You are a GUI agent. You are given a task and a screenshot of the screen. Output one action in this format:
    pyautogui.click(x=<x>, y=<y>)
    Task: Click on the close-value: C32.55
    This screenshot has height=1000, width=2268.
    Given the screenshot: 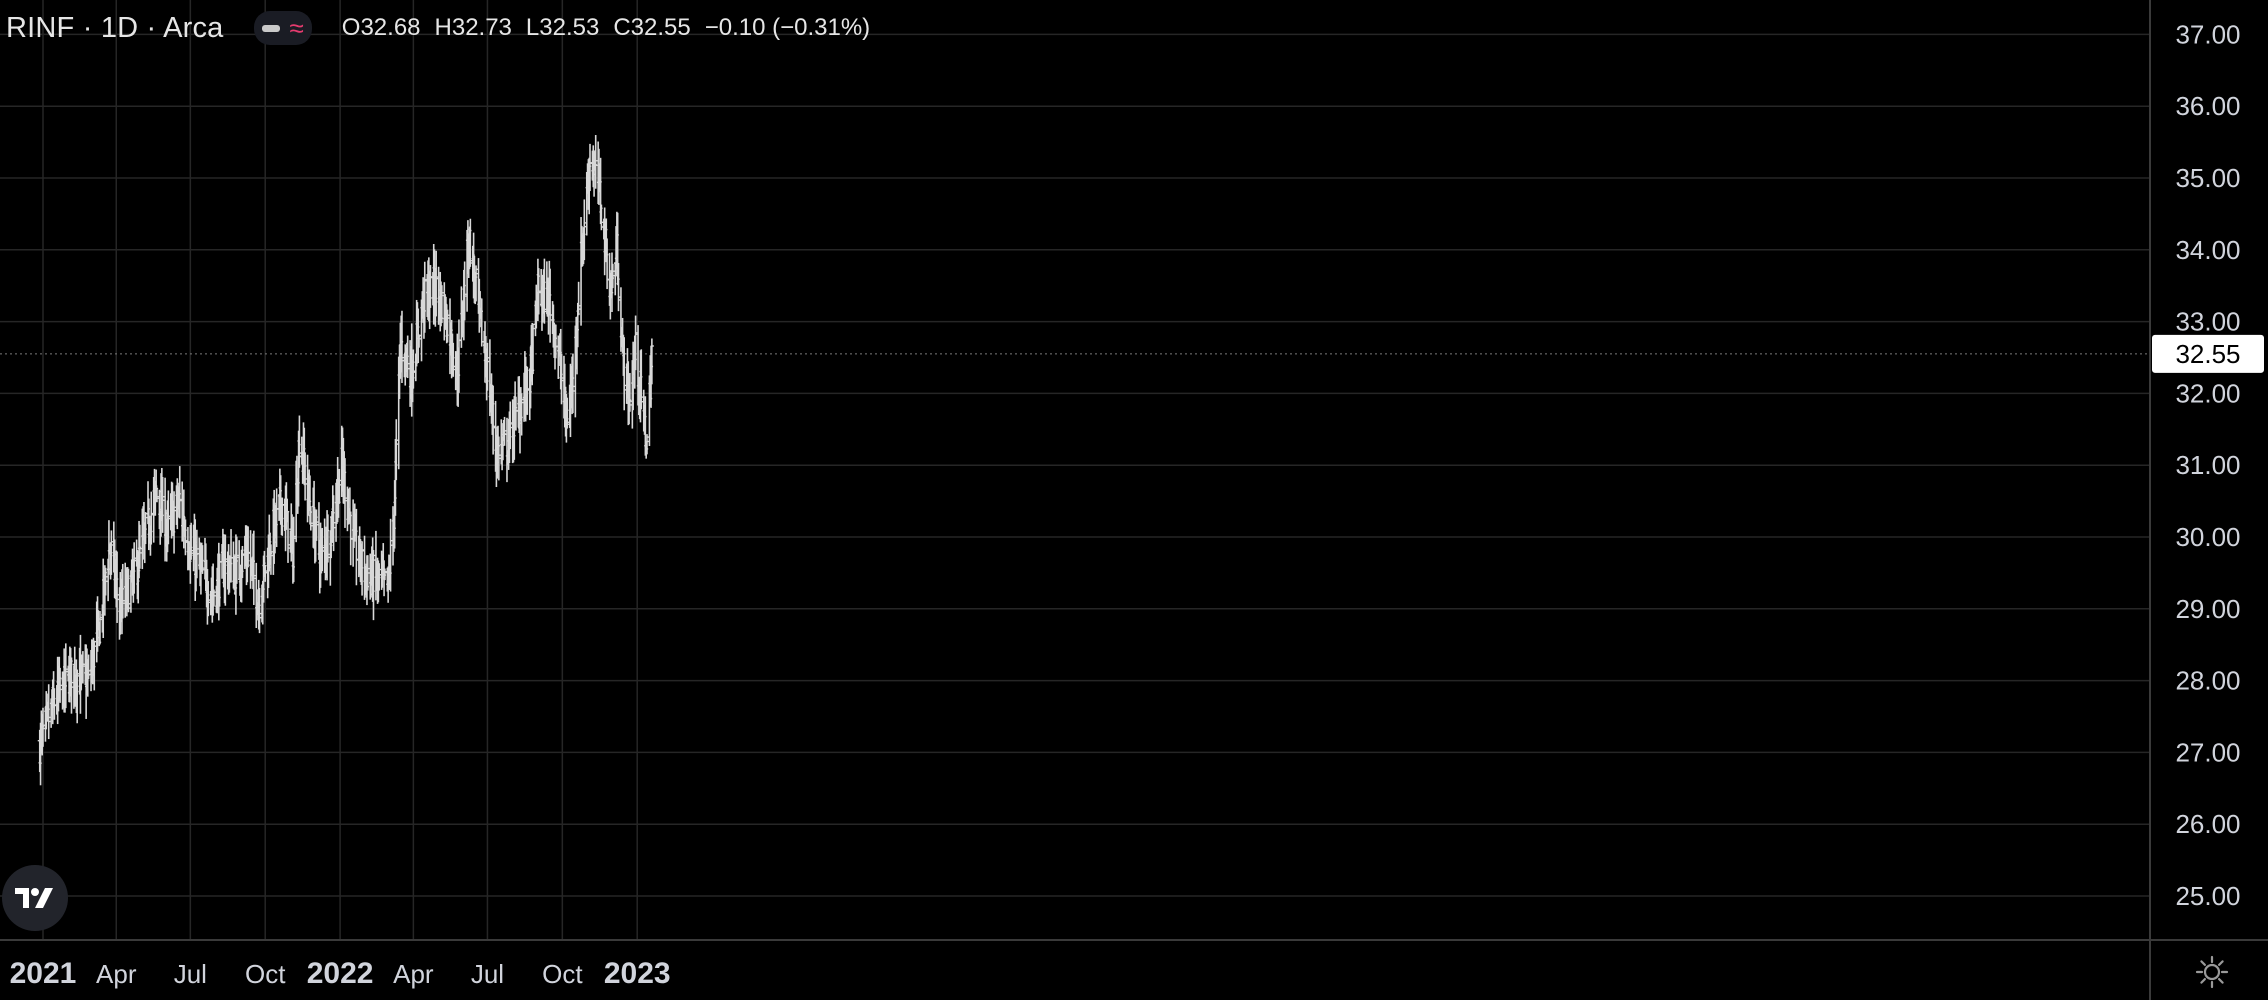 What is the action you would take?
    pyautogui.click(x=652, y=27)
    